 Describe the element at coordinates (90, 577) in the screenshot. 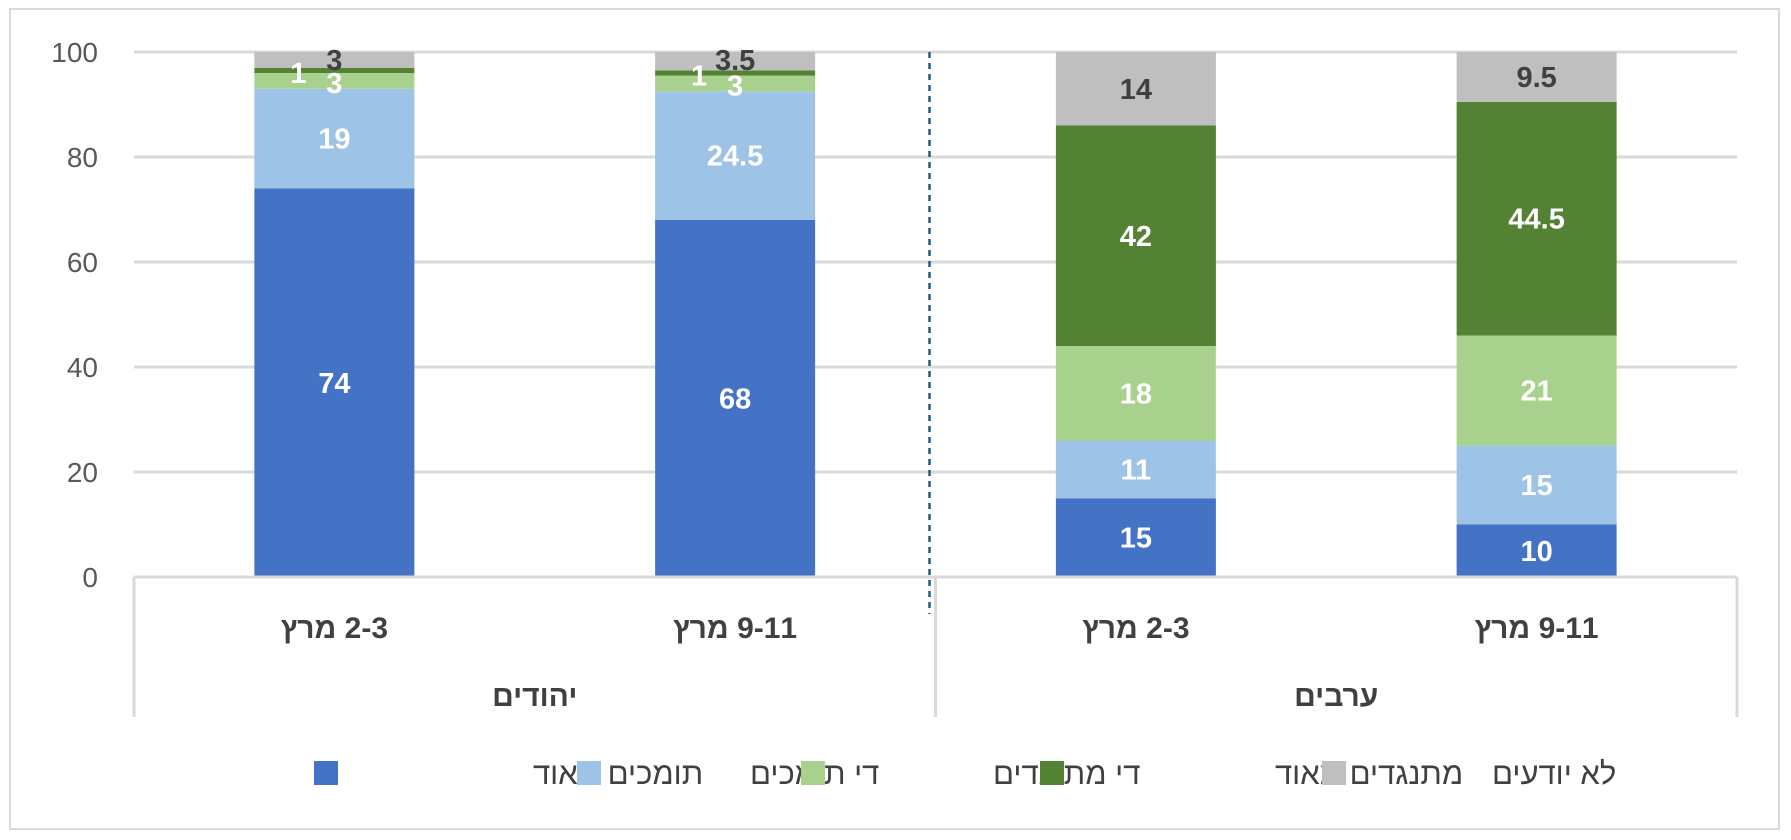

I see `y-tick-label: 0` at that location.